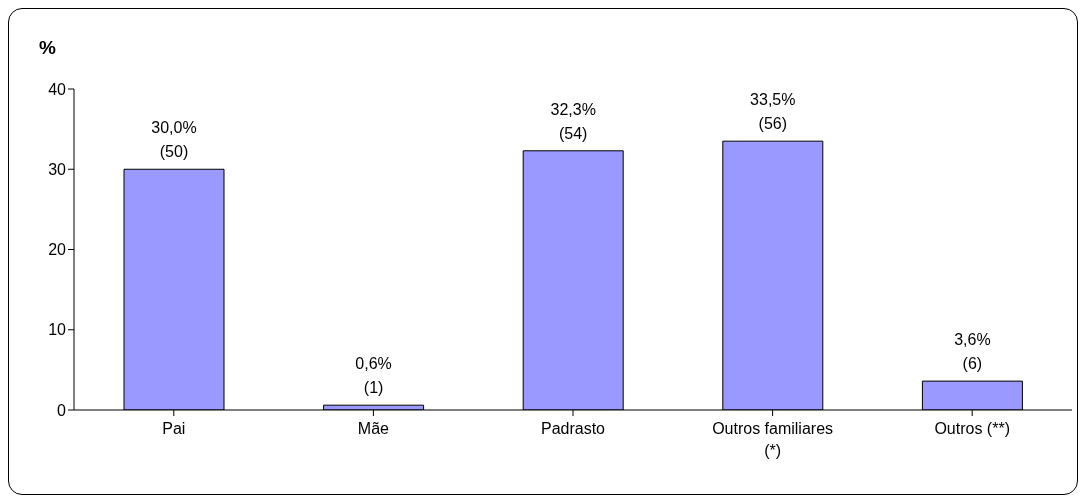  Describe the element at coordinates (972, 352) in the screenshot. I see `data-label: 3,6% (6)` at that location.